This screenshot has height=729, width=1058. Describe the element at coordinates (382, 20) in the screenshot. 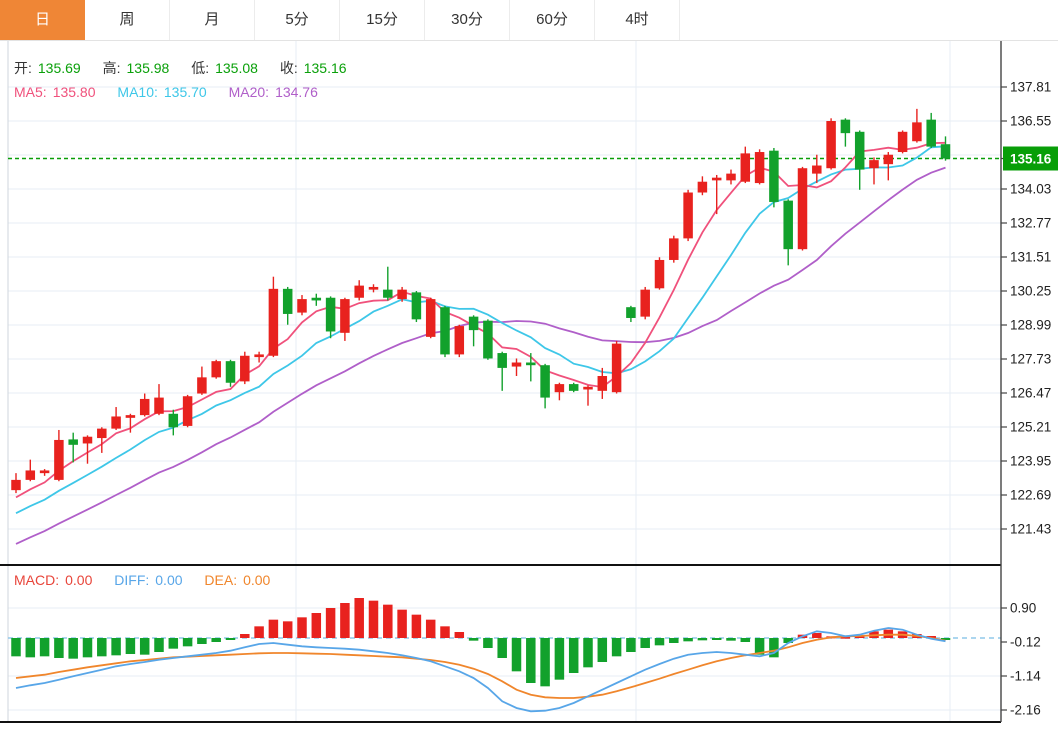

I see `tab-15min: 15分` at that location.